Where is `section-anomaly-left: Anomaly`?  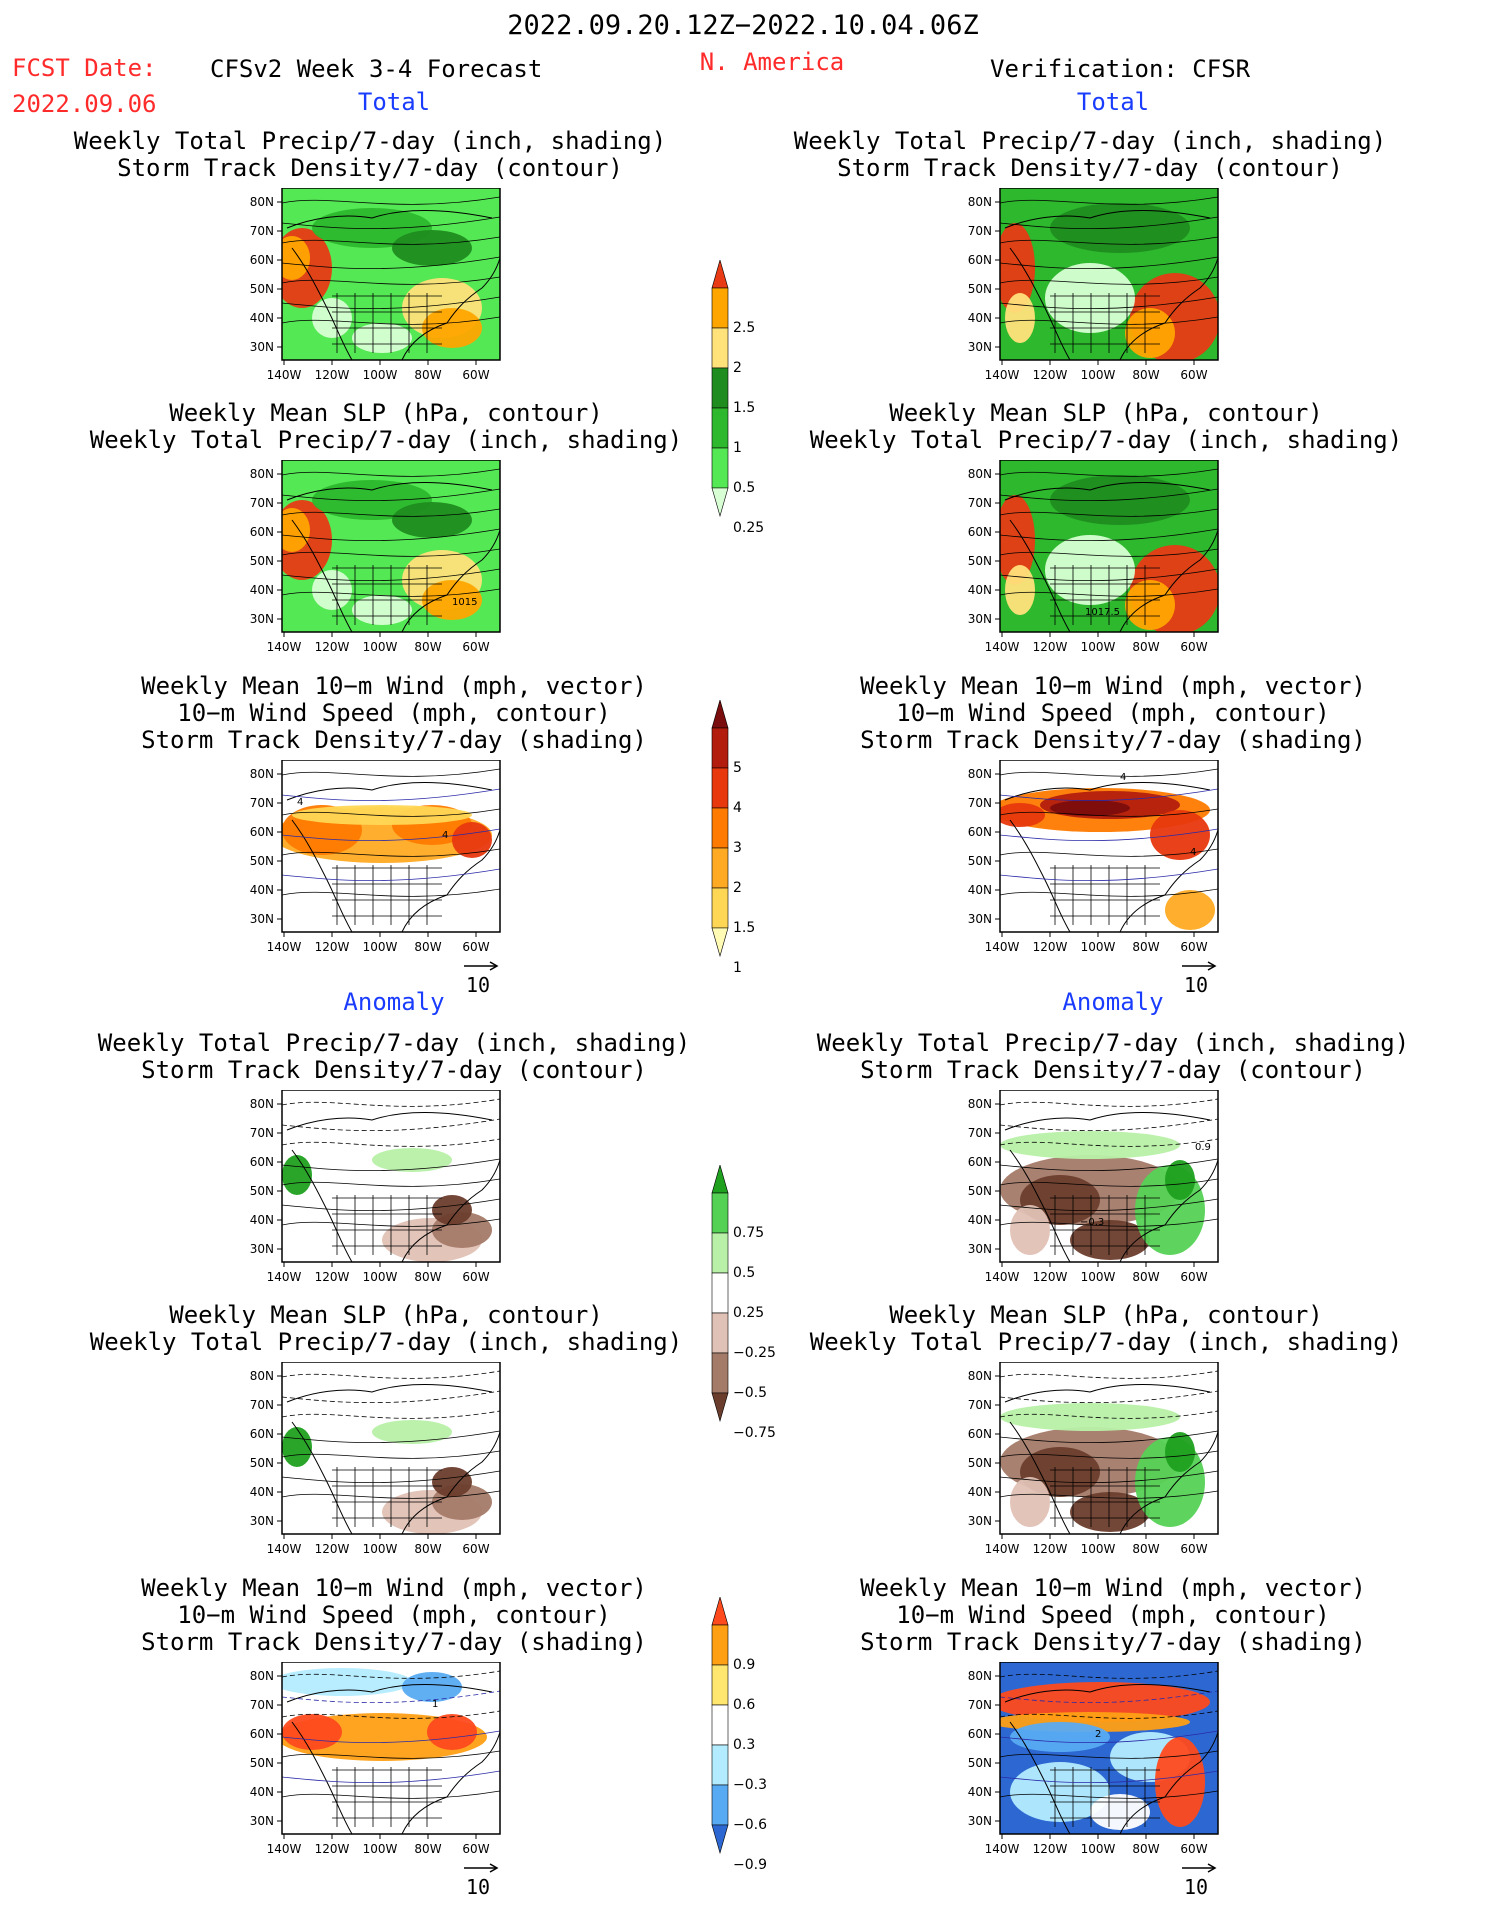
section-anomaly-left: Anomaly is located at coordinates (394, 1002).